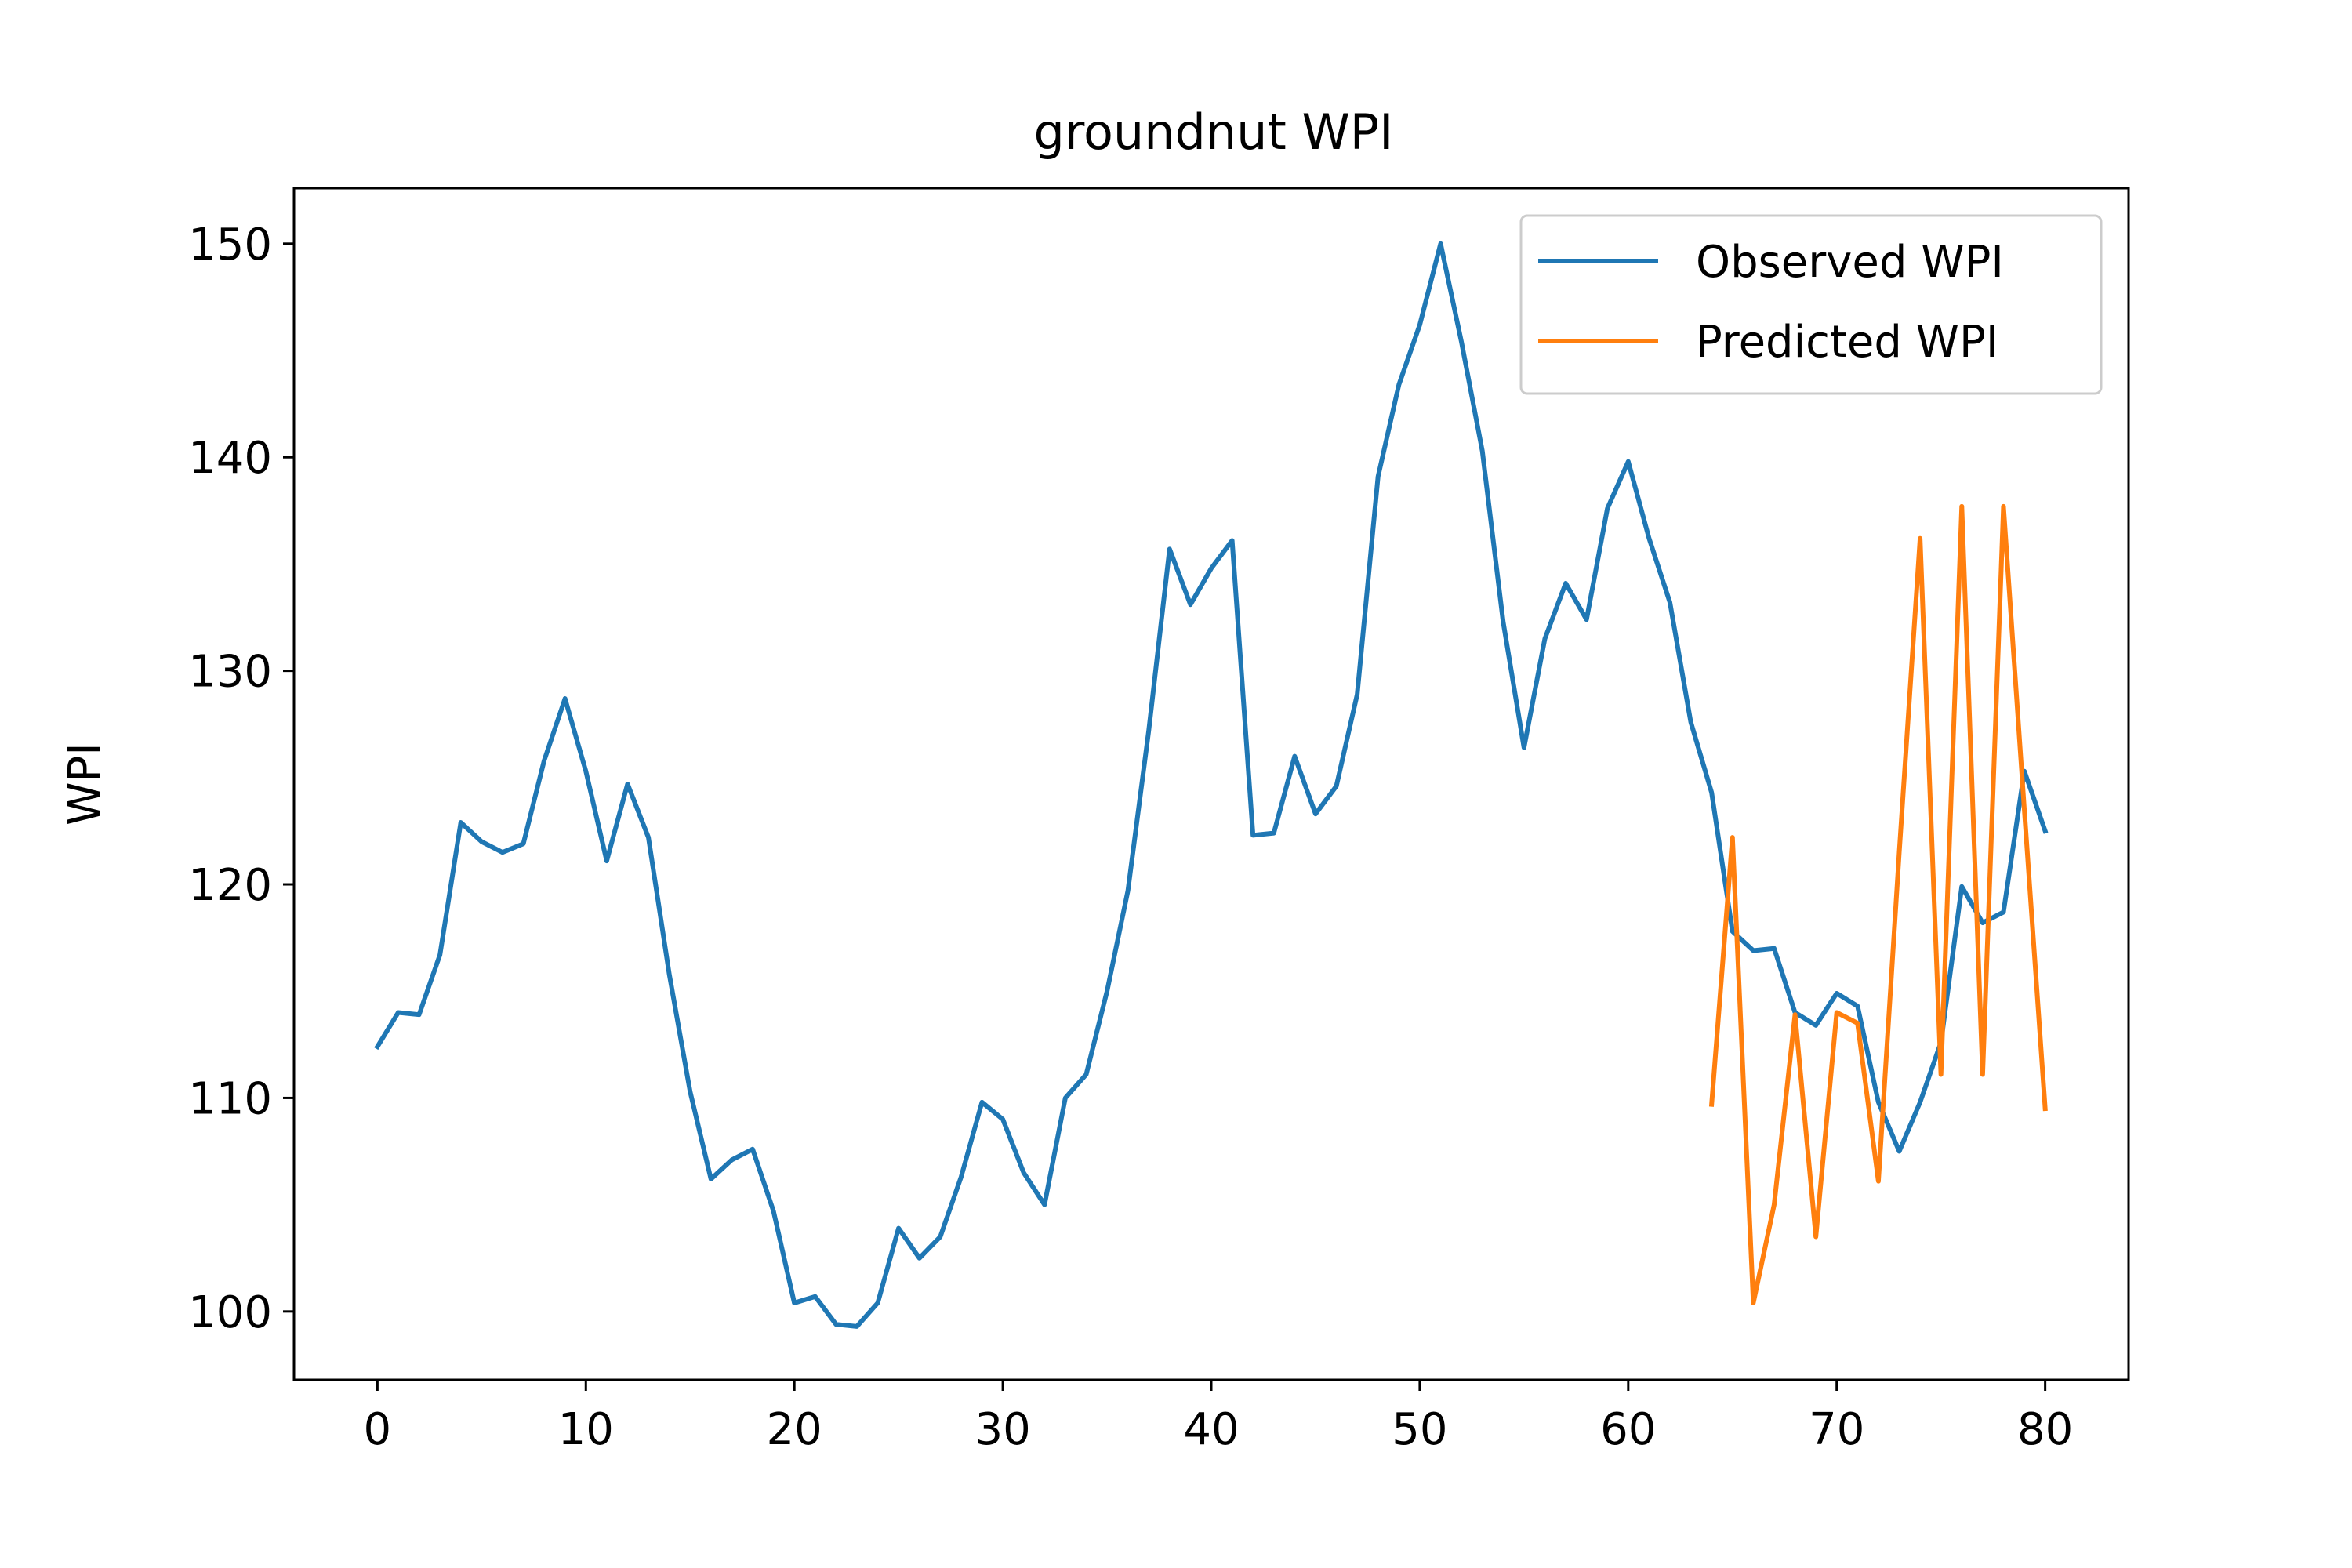 The image size is (2352, 1568). I want to click on x-tick-label: 10, so click(586, 1429).